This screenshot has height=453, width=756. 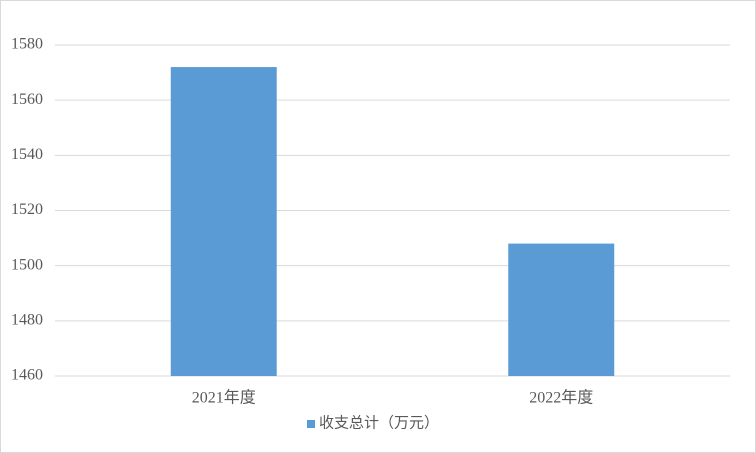 I want to click on y-tick-label: 1460, so click(x=27, y=375).